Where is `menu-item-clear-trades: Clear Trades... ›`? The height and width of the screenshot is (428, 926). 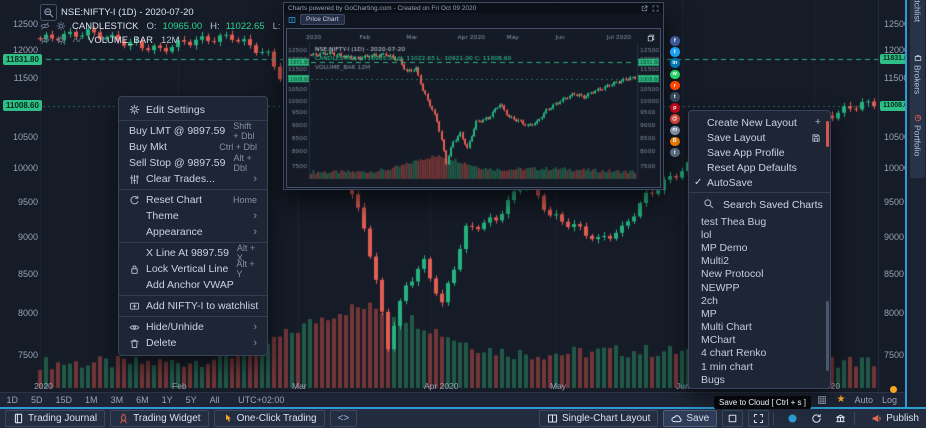 menu-item-clear-trades: Clear Trades... › is located at coordinates (193, 179).